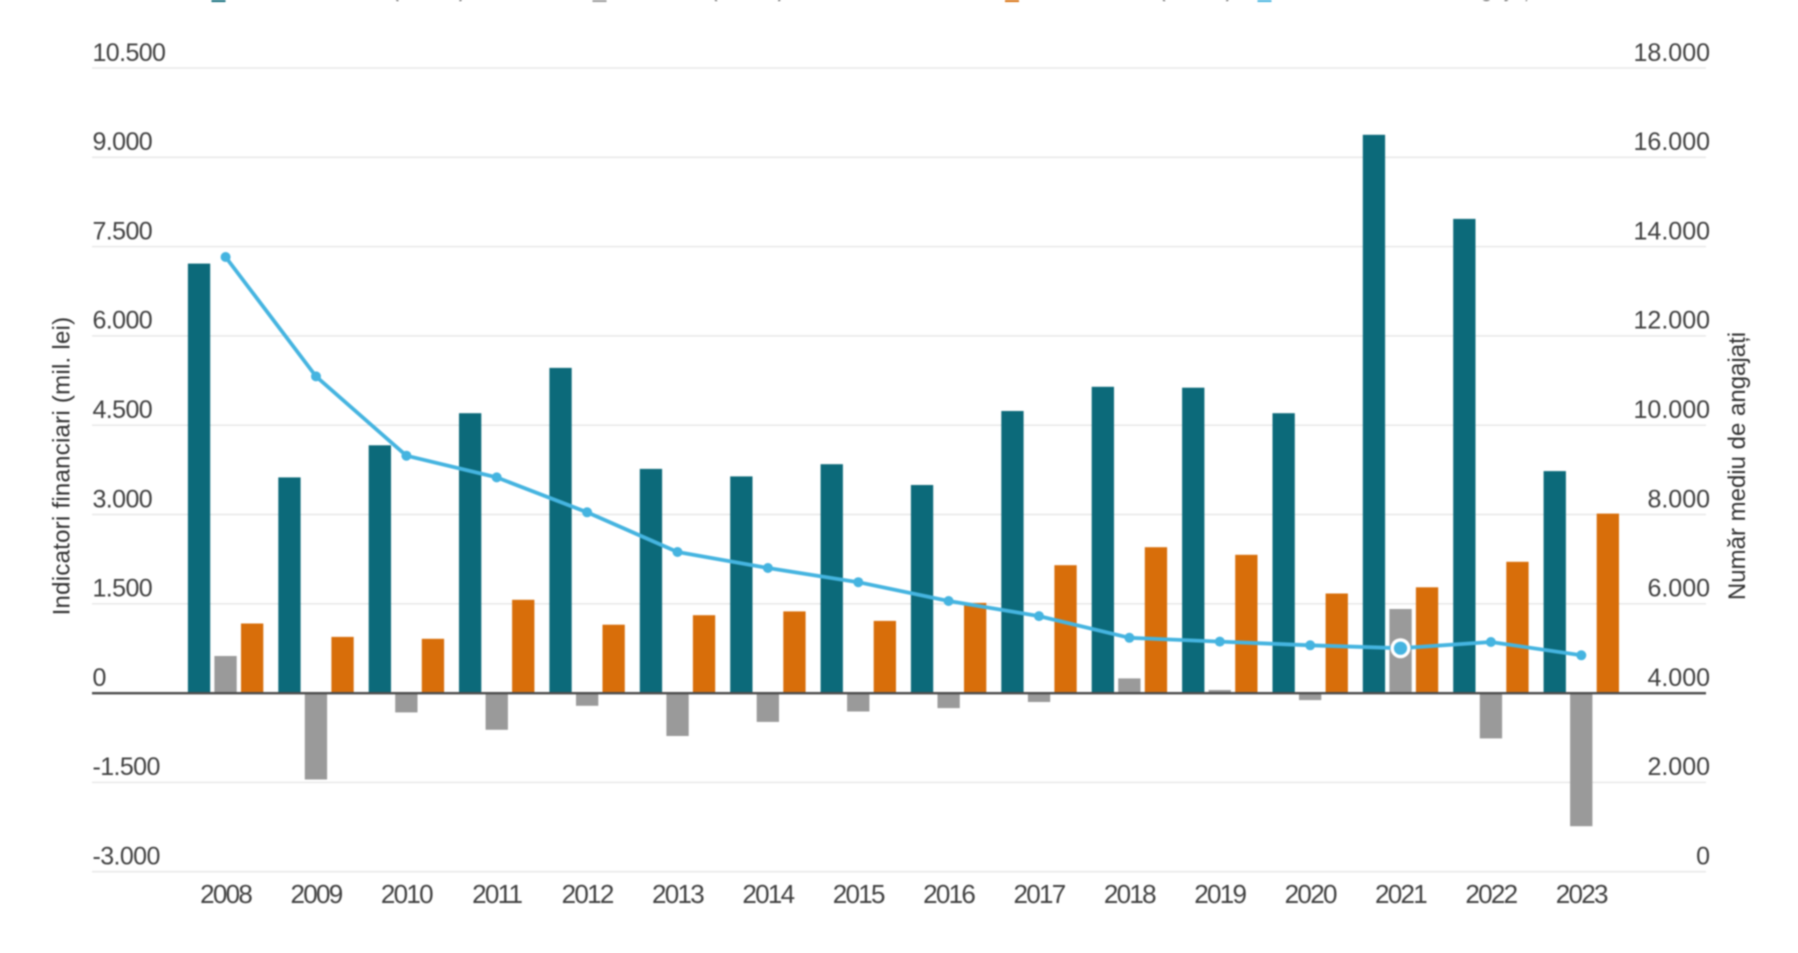 This screenshot has height=953, width=1798. I want to click on svg-text: 2019, so click(1220, 894).